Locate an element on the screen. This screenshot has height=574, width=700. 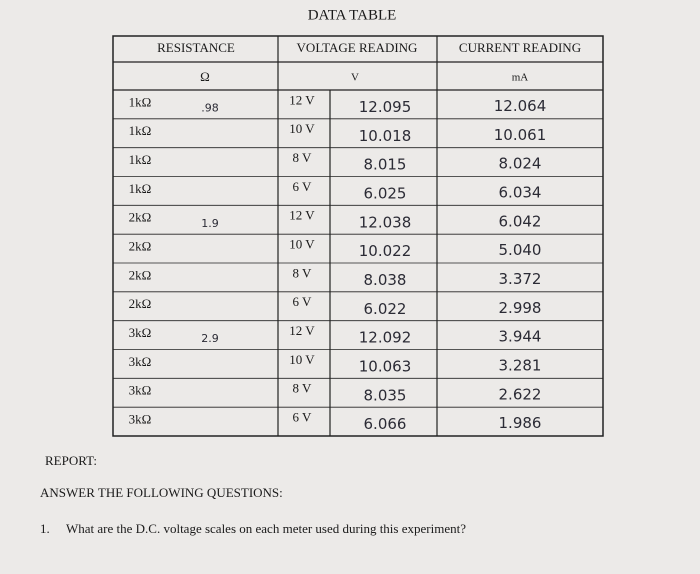
current-reading: 3.281 is located at coordinates (520, 365).